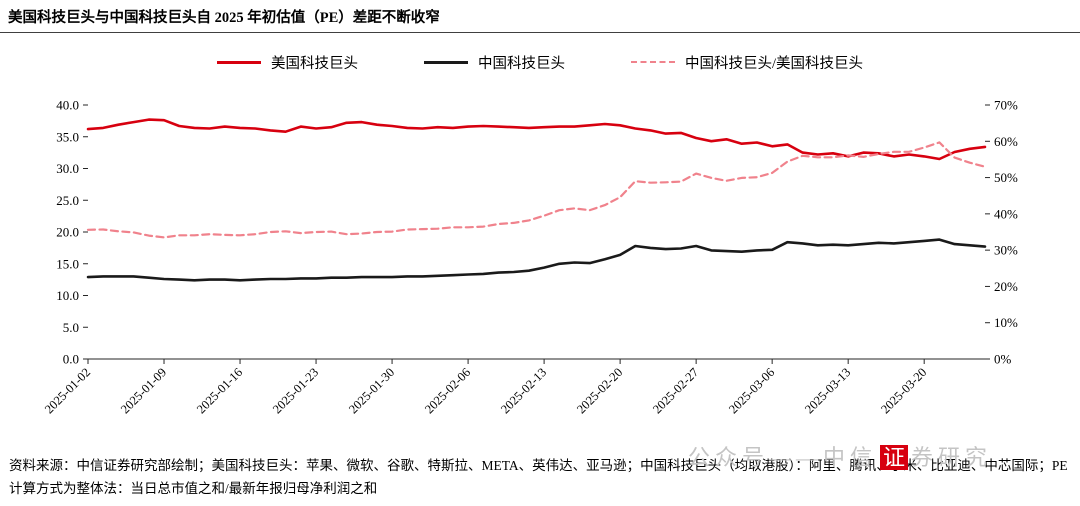 The image size is (1080, 506). Describe the element at coordinates (67, 232) in the screenshot. I see `left-axis-label: 20.0` at that location.